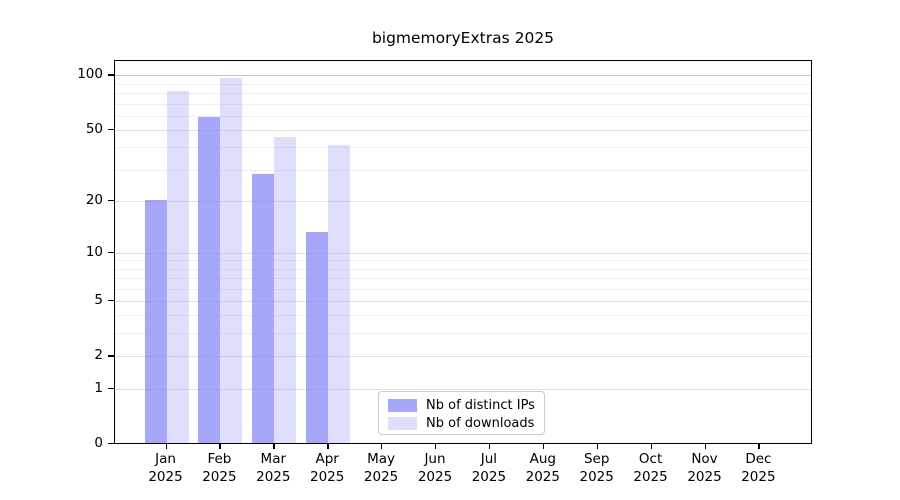  I want to click on legend-label-downloads: Nb of downloads, so click(480, 423).